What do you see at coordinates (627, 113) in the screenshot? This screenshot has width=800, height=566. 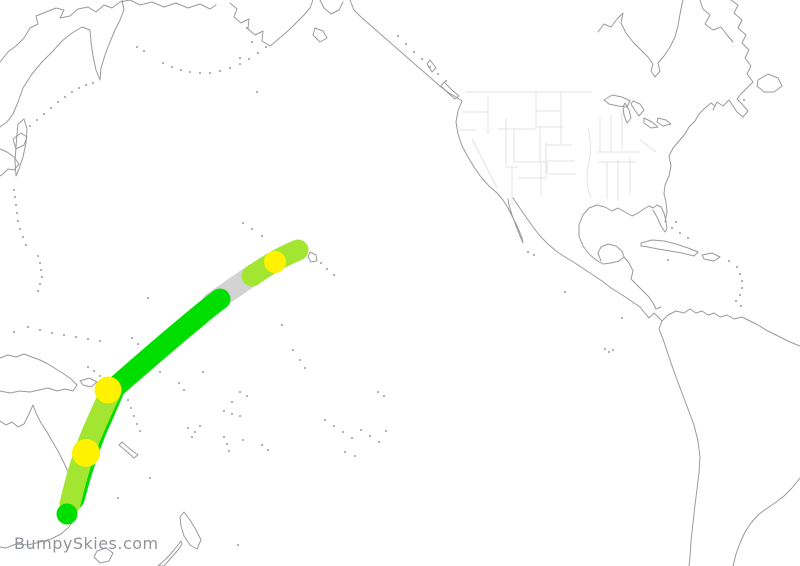 I see `coastline-lake-michigan` at bounding box center [627, 113].